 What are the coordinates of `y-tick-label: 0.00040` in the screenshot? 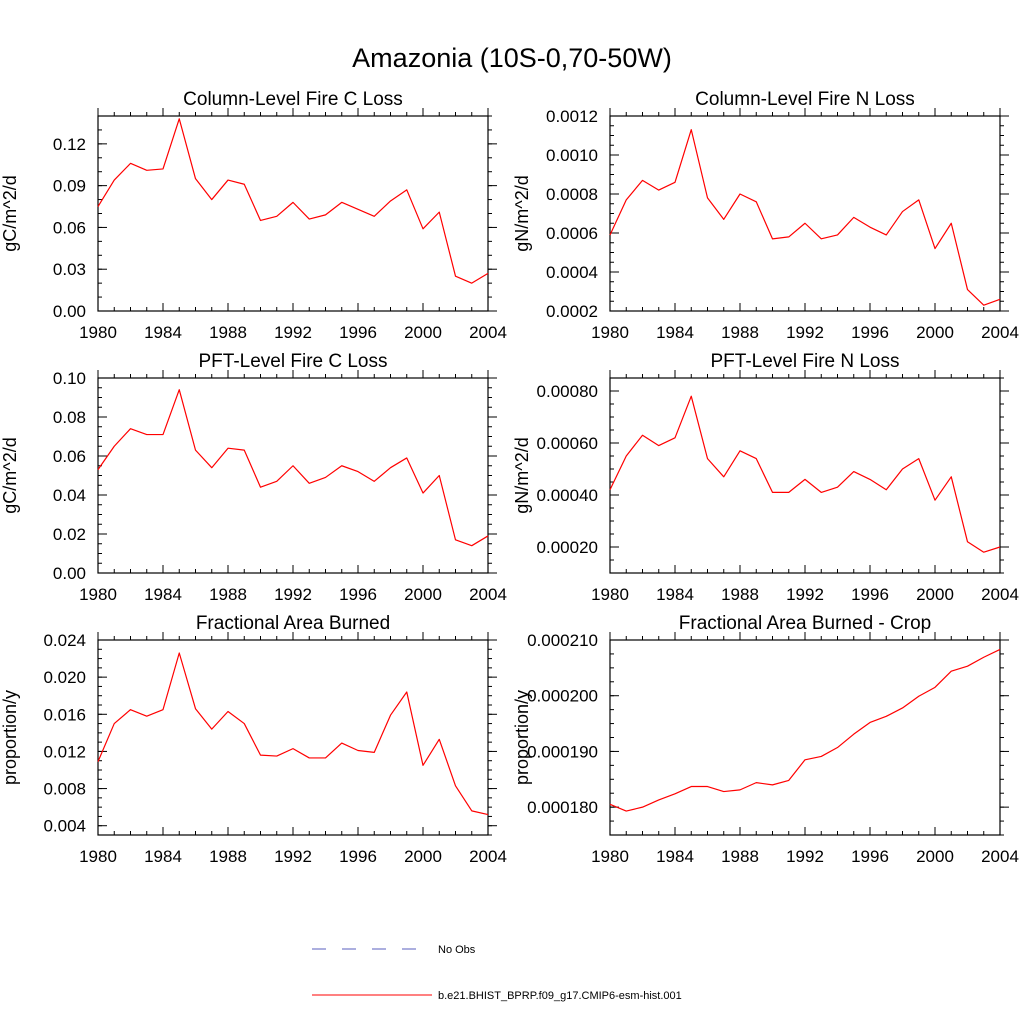 It's located at (567, 495).